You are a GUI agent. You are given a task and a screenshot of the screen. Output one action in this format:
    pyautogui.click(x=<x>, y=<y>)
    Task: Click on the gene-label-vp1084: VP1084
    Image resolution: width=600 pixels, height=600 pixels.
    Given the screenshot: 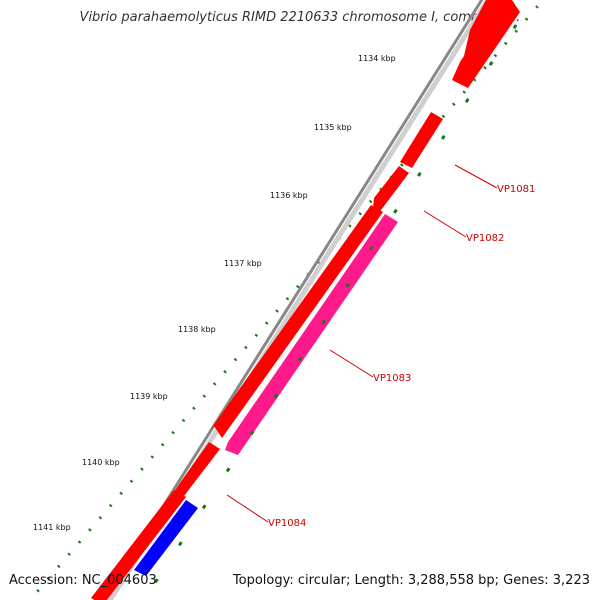 What is the action you would take?
    pyautogui.click(x=287, y=523)
    